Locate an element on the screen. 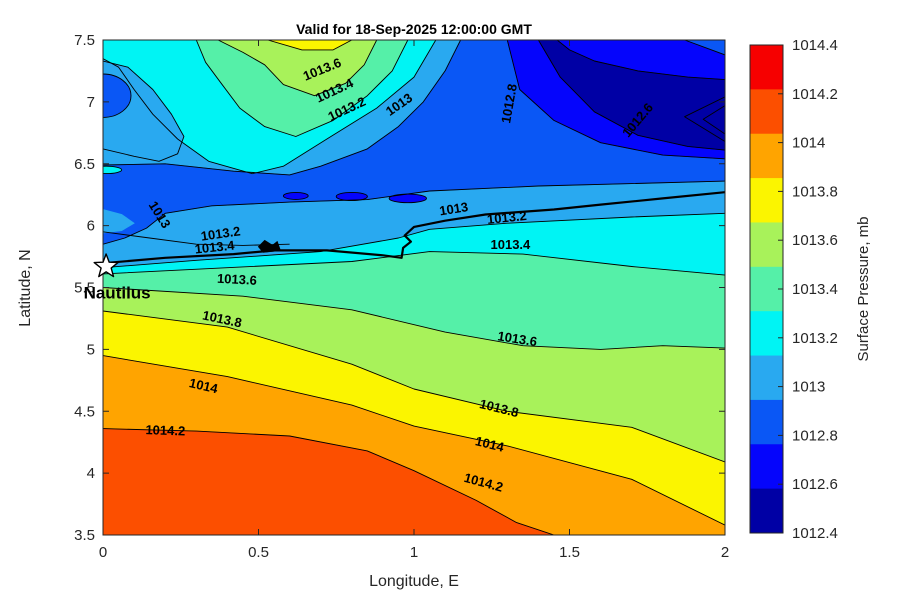 This screenshot has height=600, width=900. x-tick-label: 1.5 is located at coordinates (569, 552).